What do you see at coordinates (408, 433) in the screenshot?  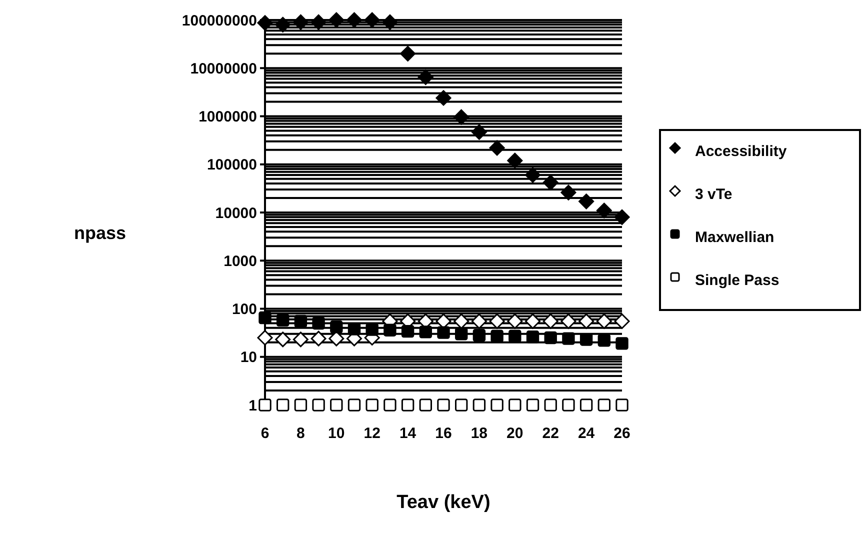 I see `x-tick-label: 14` at bounding box center [408, 433].